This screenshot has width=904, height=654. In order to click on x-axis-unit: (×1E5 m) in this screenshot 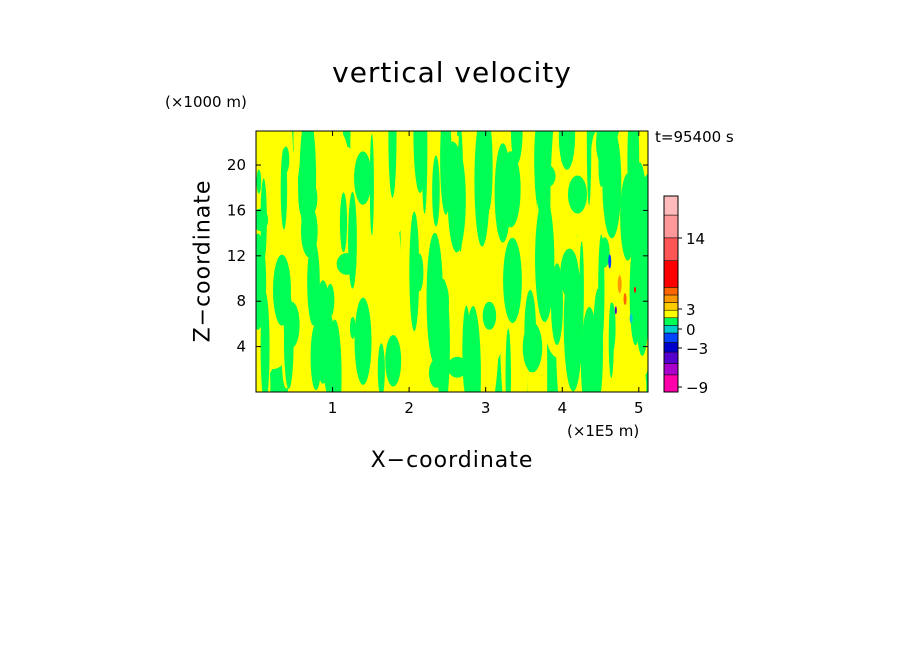, I will do `click(603, 431)`.